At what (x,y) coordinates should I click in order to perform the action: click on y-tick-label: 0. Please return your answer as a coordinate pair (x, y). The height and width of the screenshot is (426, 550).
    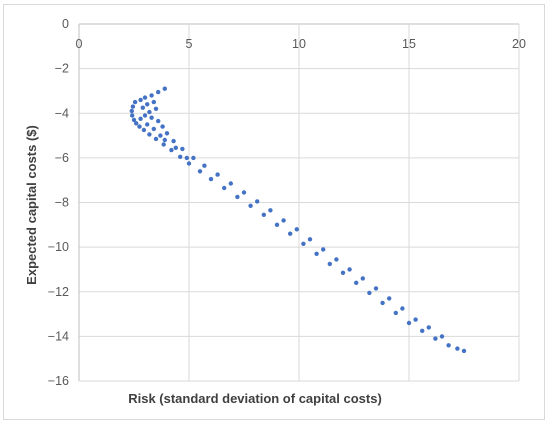
    Looking at the image, I should click on (65, 24).